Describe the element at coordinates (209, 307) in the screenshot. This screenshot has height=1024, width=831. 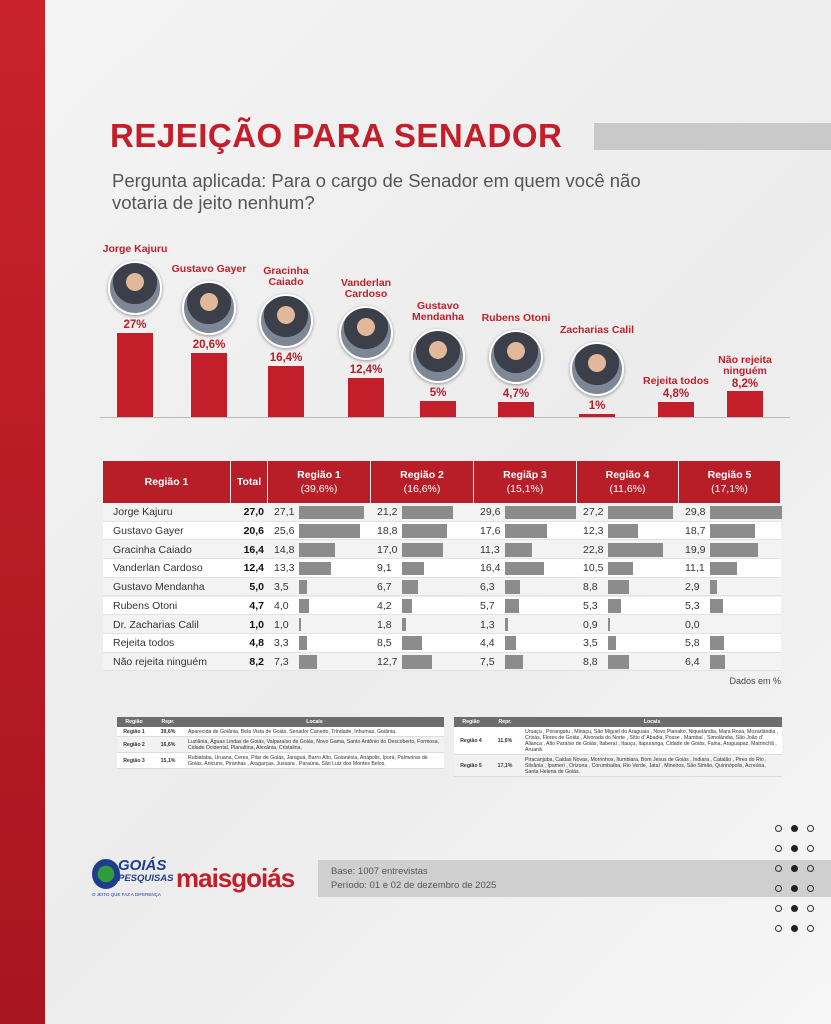
I see `bar-label-group: Gustavo Gayer 20,6%` at that location.